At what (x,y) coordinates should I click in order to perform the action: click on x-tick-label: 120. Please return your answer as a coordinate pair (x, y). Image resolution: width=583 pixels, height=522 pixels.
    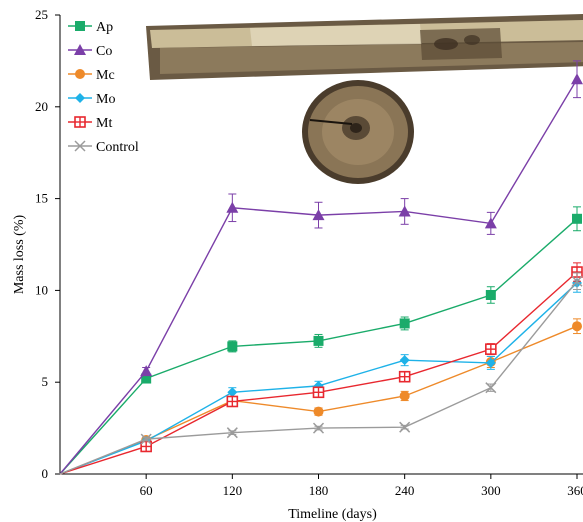
    Looking at the image, I should click on (233, 490).